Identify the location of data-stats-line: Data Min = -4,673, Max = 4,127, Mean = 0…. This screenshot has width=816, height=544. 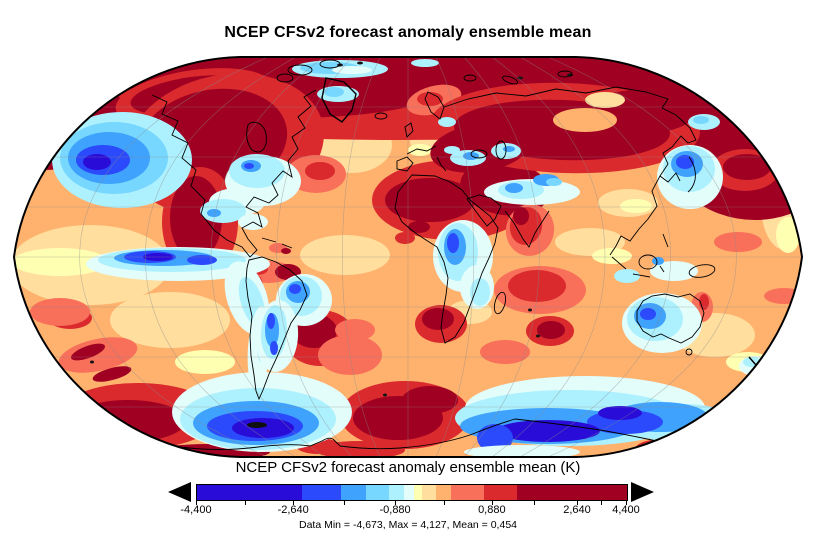
(407, 525).